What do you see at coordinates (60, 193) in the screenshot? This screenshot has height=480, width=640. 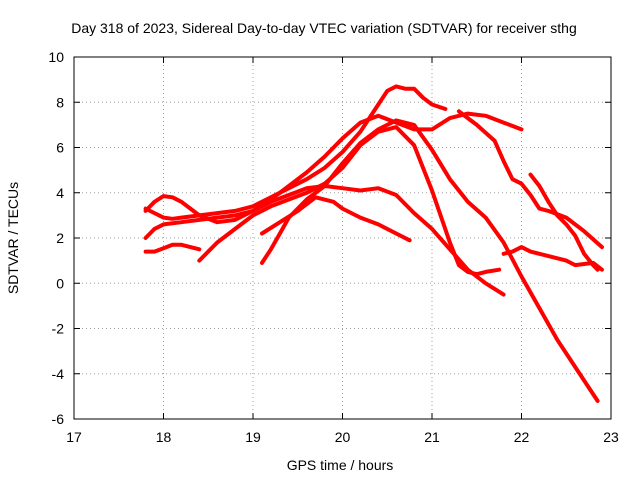 I see `y-tick-label: 4` at bounding box center [60, 193].